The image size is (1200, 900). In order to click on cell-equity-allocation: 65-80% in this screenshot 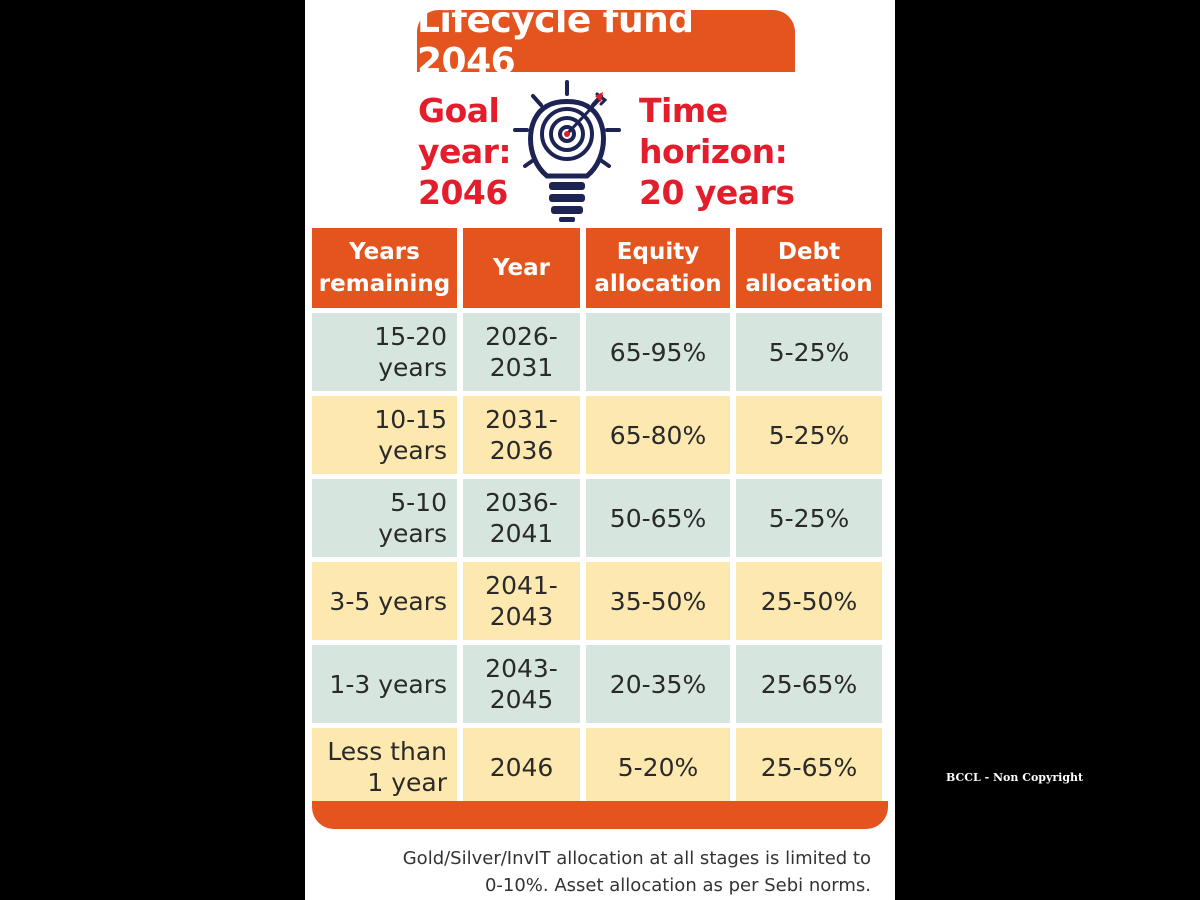, I will do `click(658, 435)`.